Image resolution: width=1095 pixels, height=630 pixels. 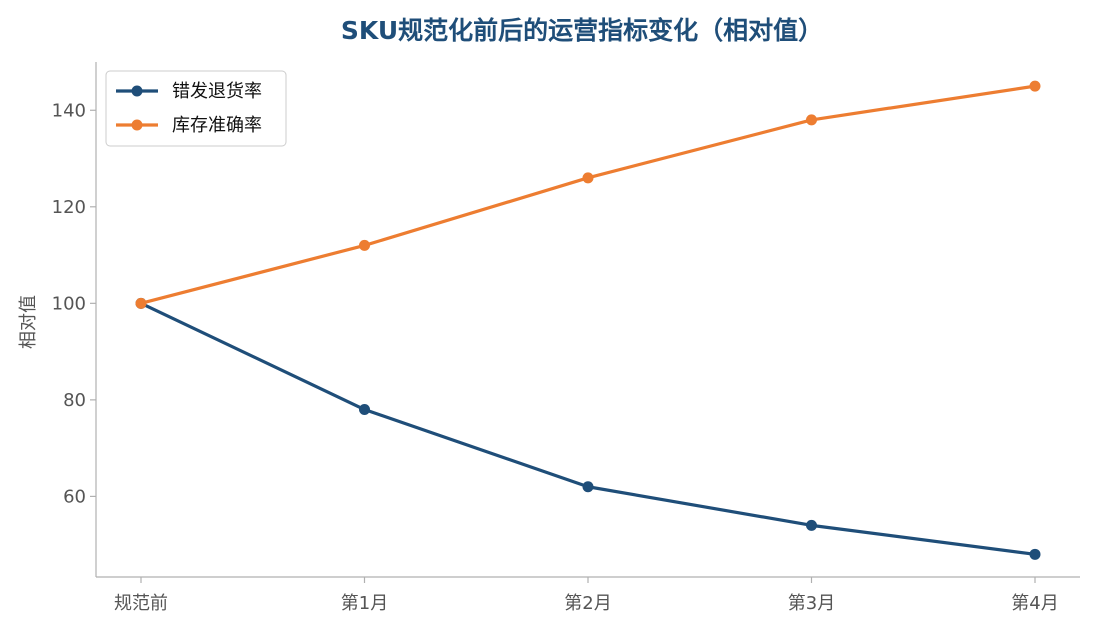 What do you see at coordinates (217, 91) in the screenshot?
I see `legend-label: 错发退货率` at bounding box center [217, 91].